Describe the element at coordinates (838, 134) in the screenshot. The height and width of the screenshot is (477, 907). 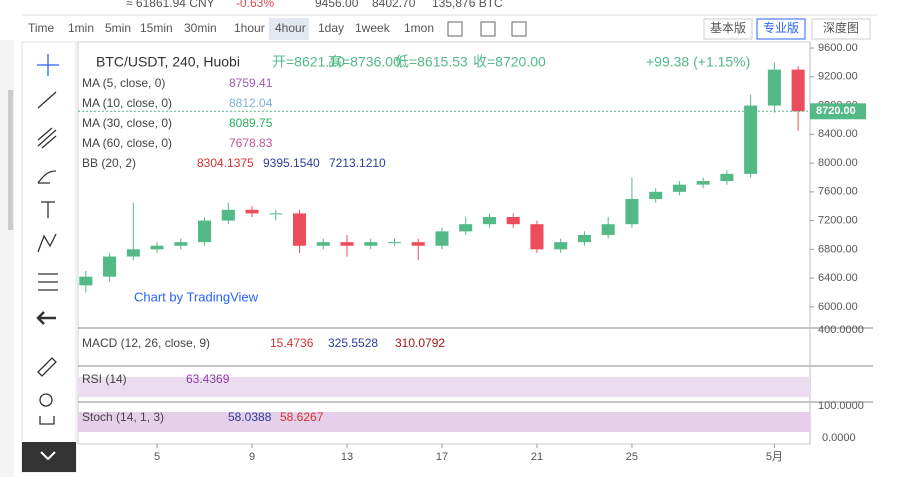
I see `y-tick-label: 8400.00` at that location.